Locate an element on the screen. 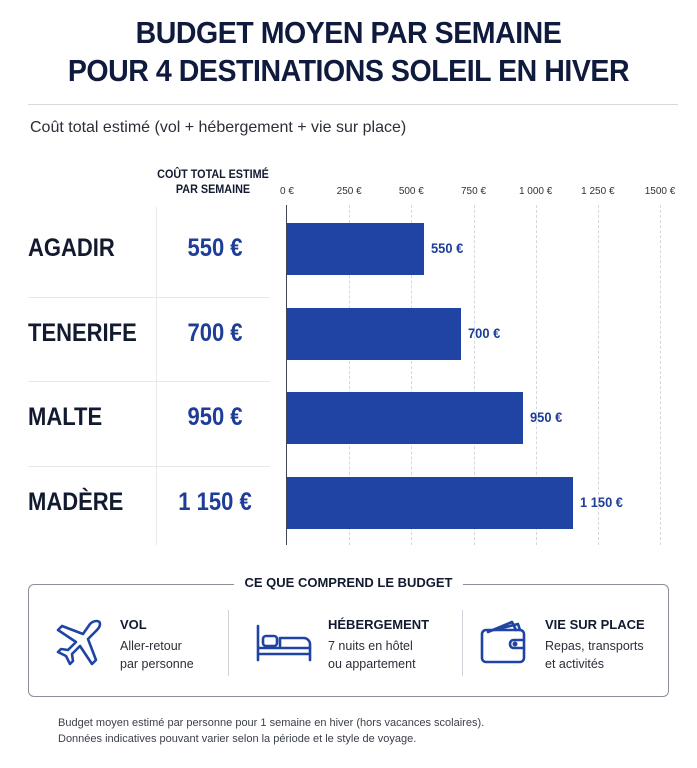 This screenshot has height=768, width=697. title-divider is located at coordinates (353, 104).